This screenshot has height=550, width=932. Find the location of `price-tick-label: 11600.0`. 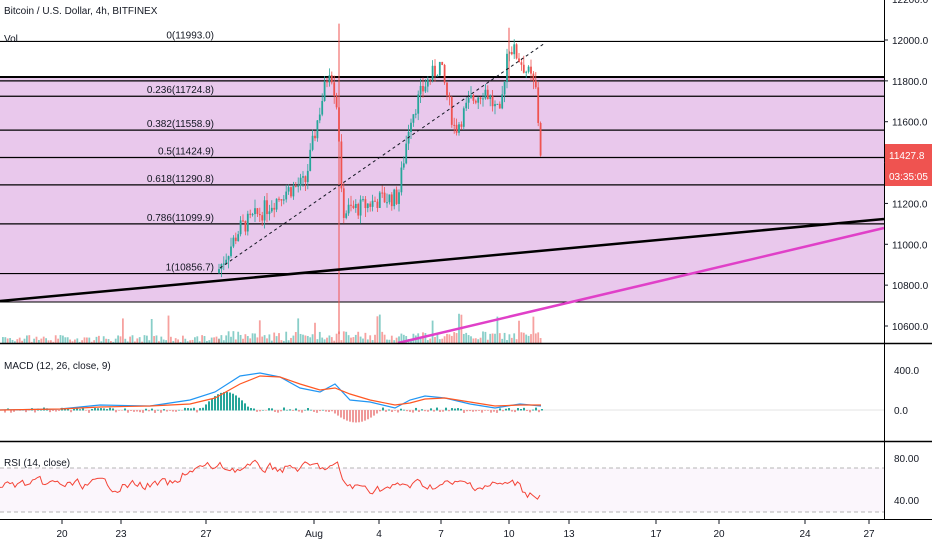

price-tick-label: 11600.0 is located at coordinates (910, 123).